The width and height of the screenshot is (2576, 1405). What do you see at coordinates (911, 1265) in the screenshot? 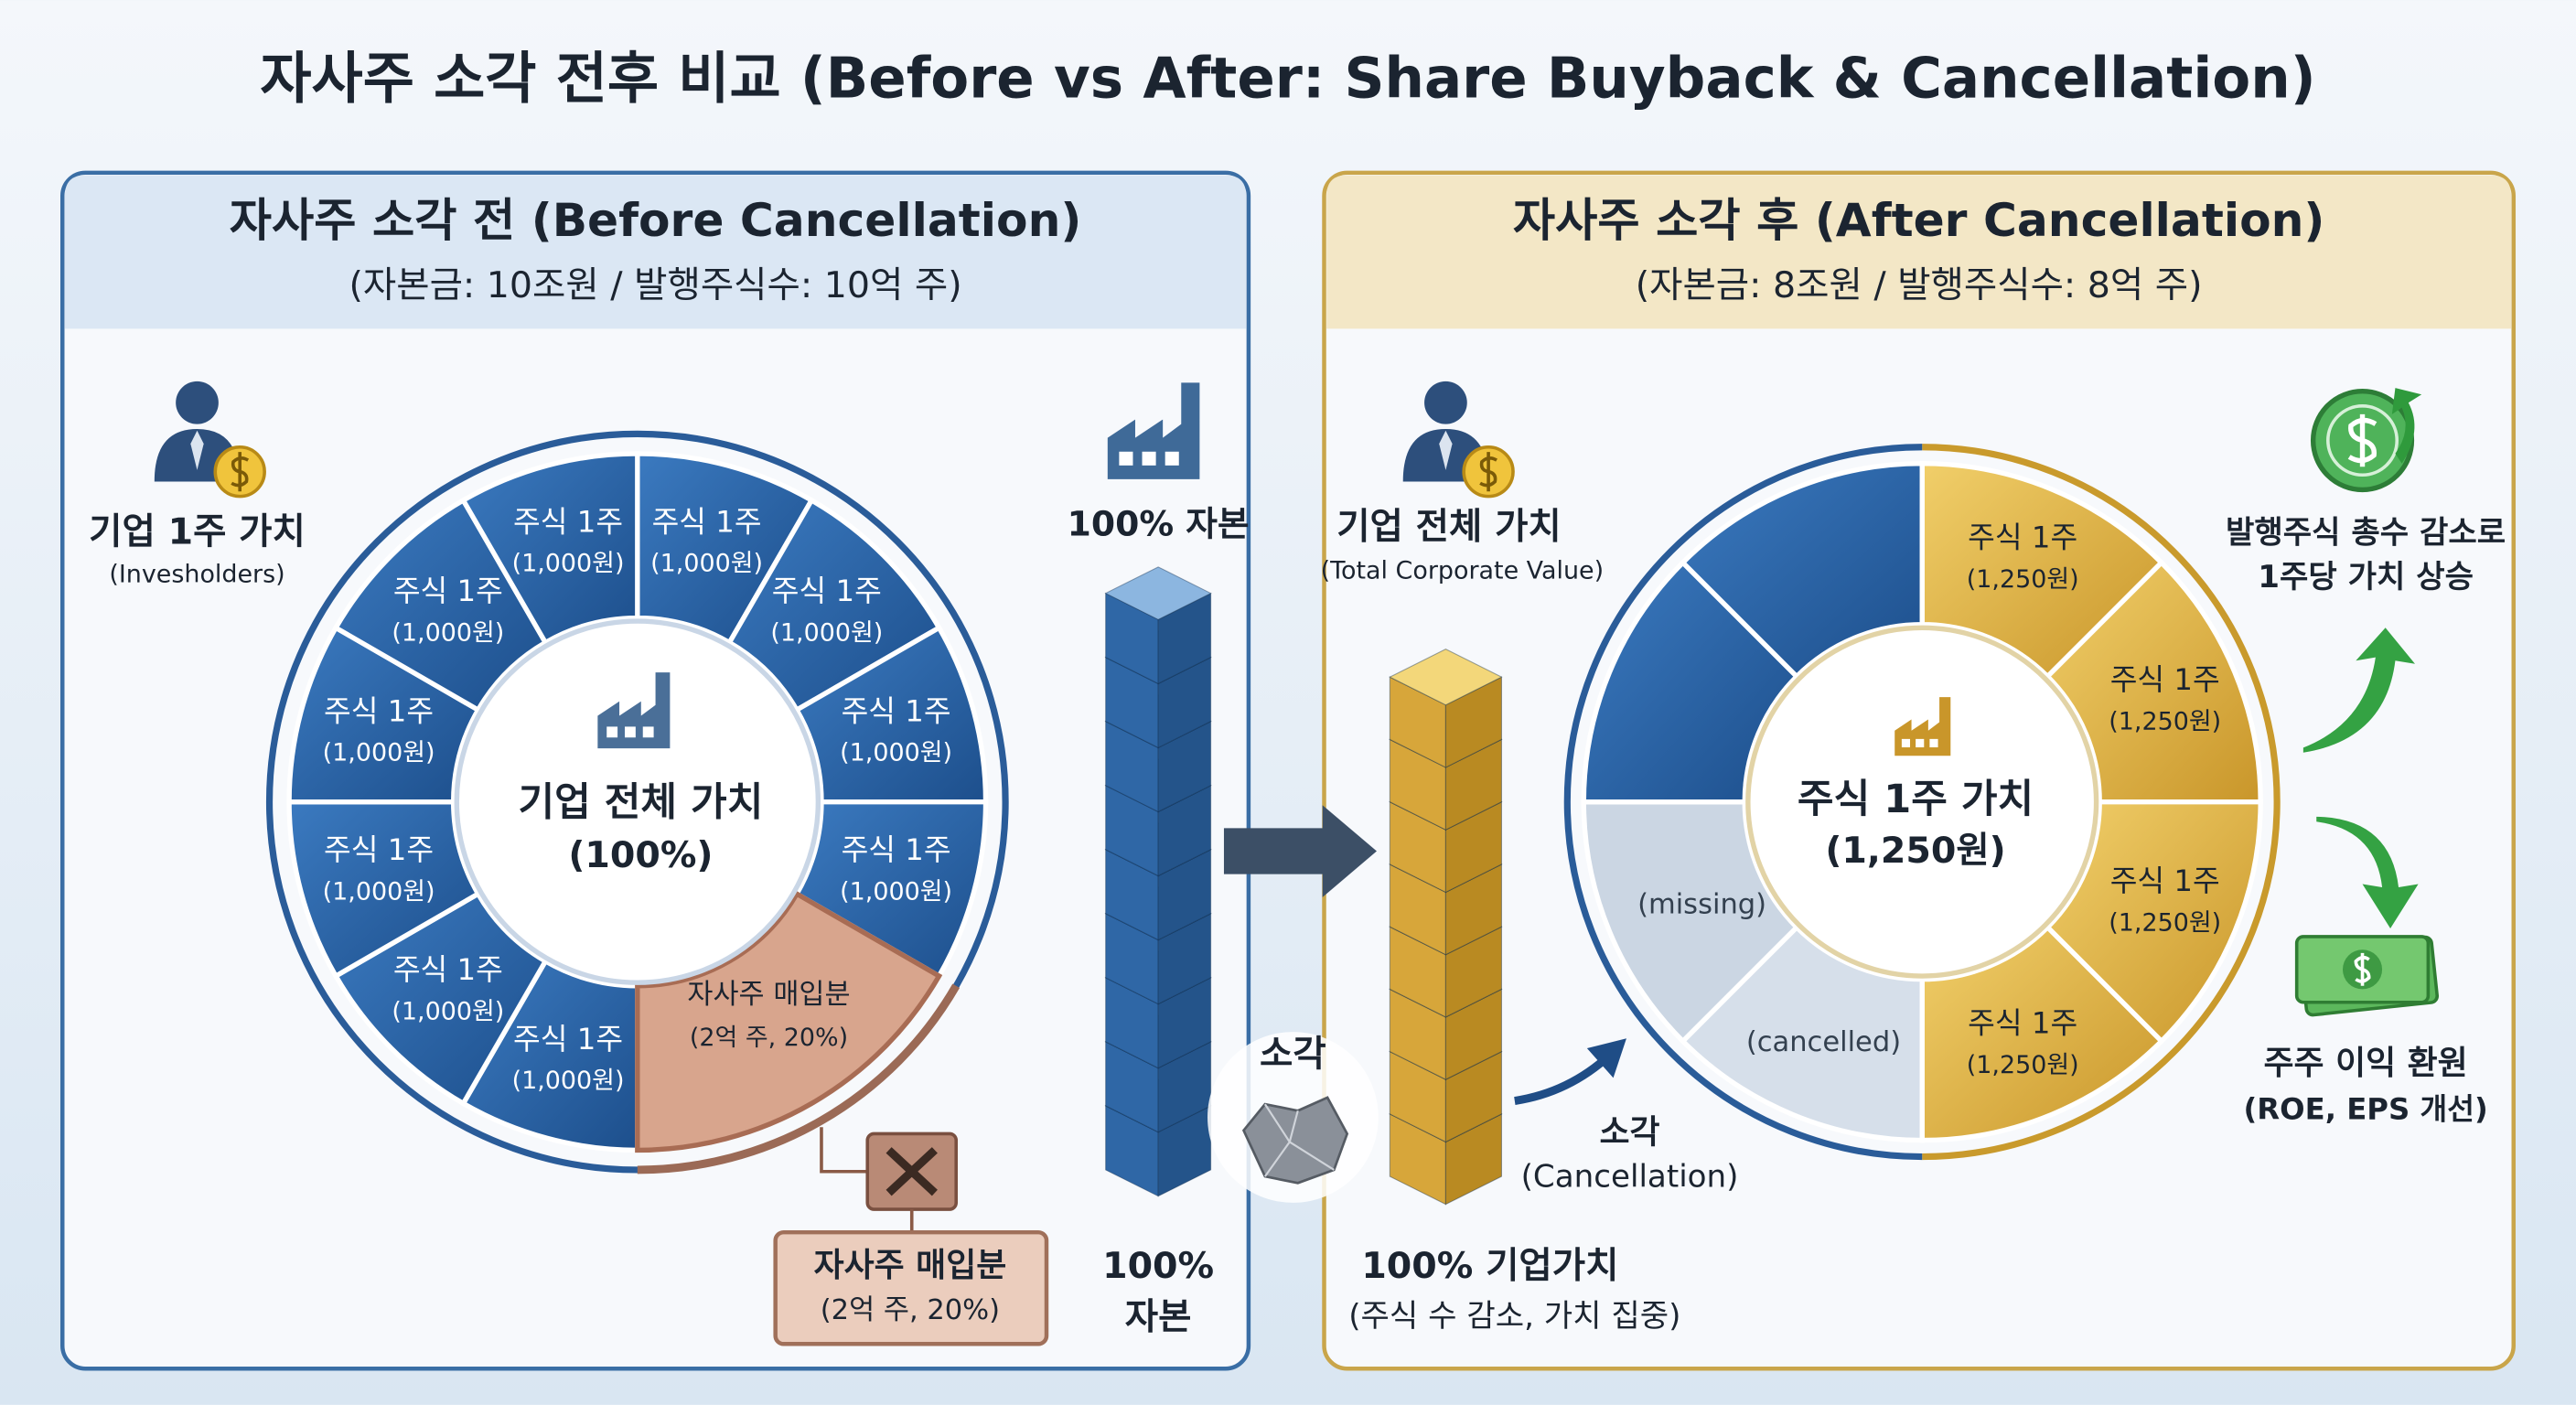
I see `label: 자사주 매입분` at bounding box center [911, 1265].